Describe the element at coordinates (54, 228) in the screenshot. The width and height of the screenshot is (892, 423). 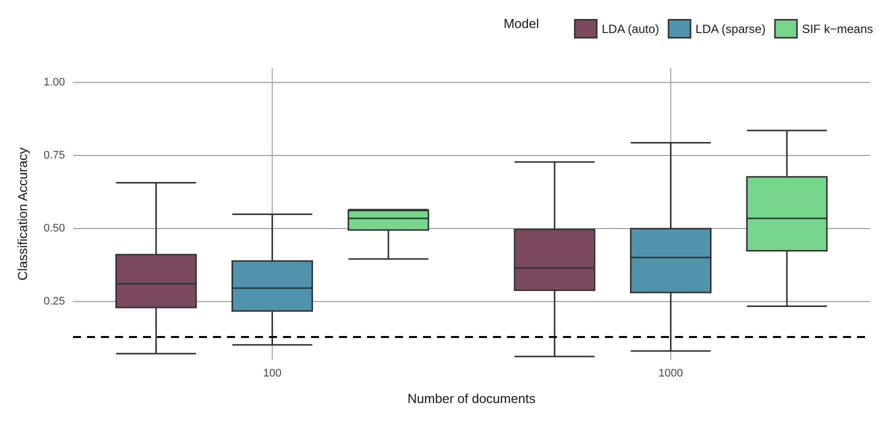
I see `y-tick-label: 0.50` at that location.